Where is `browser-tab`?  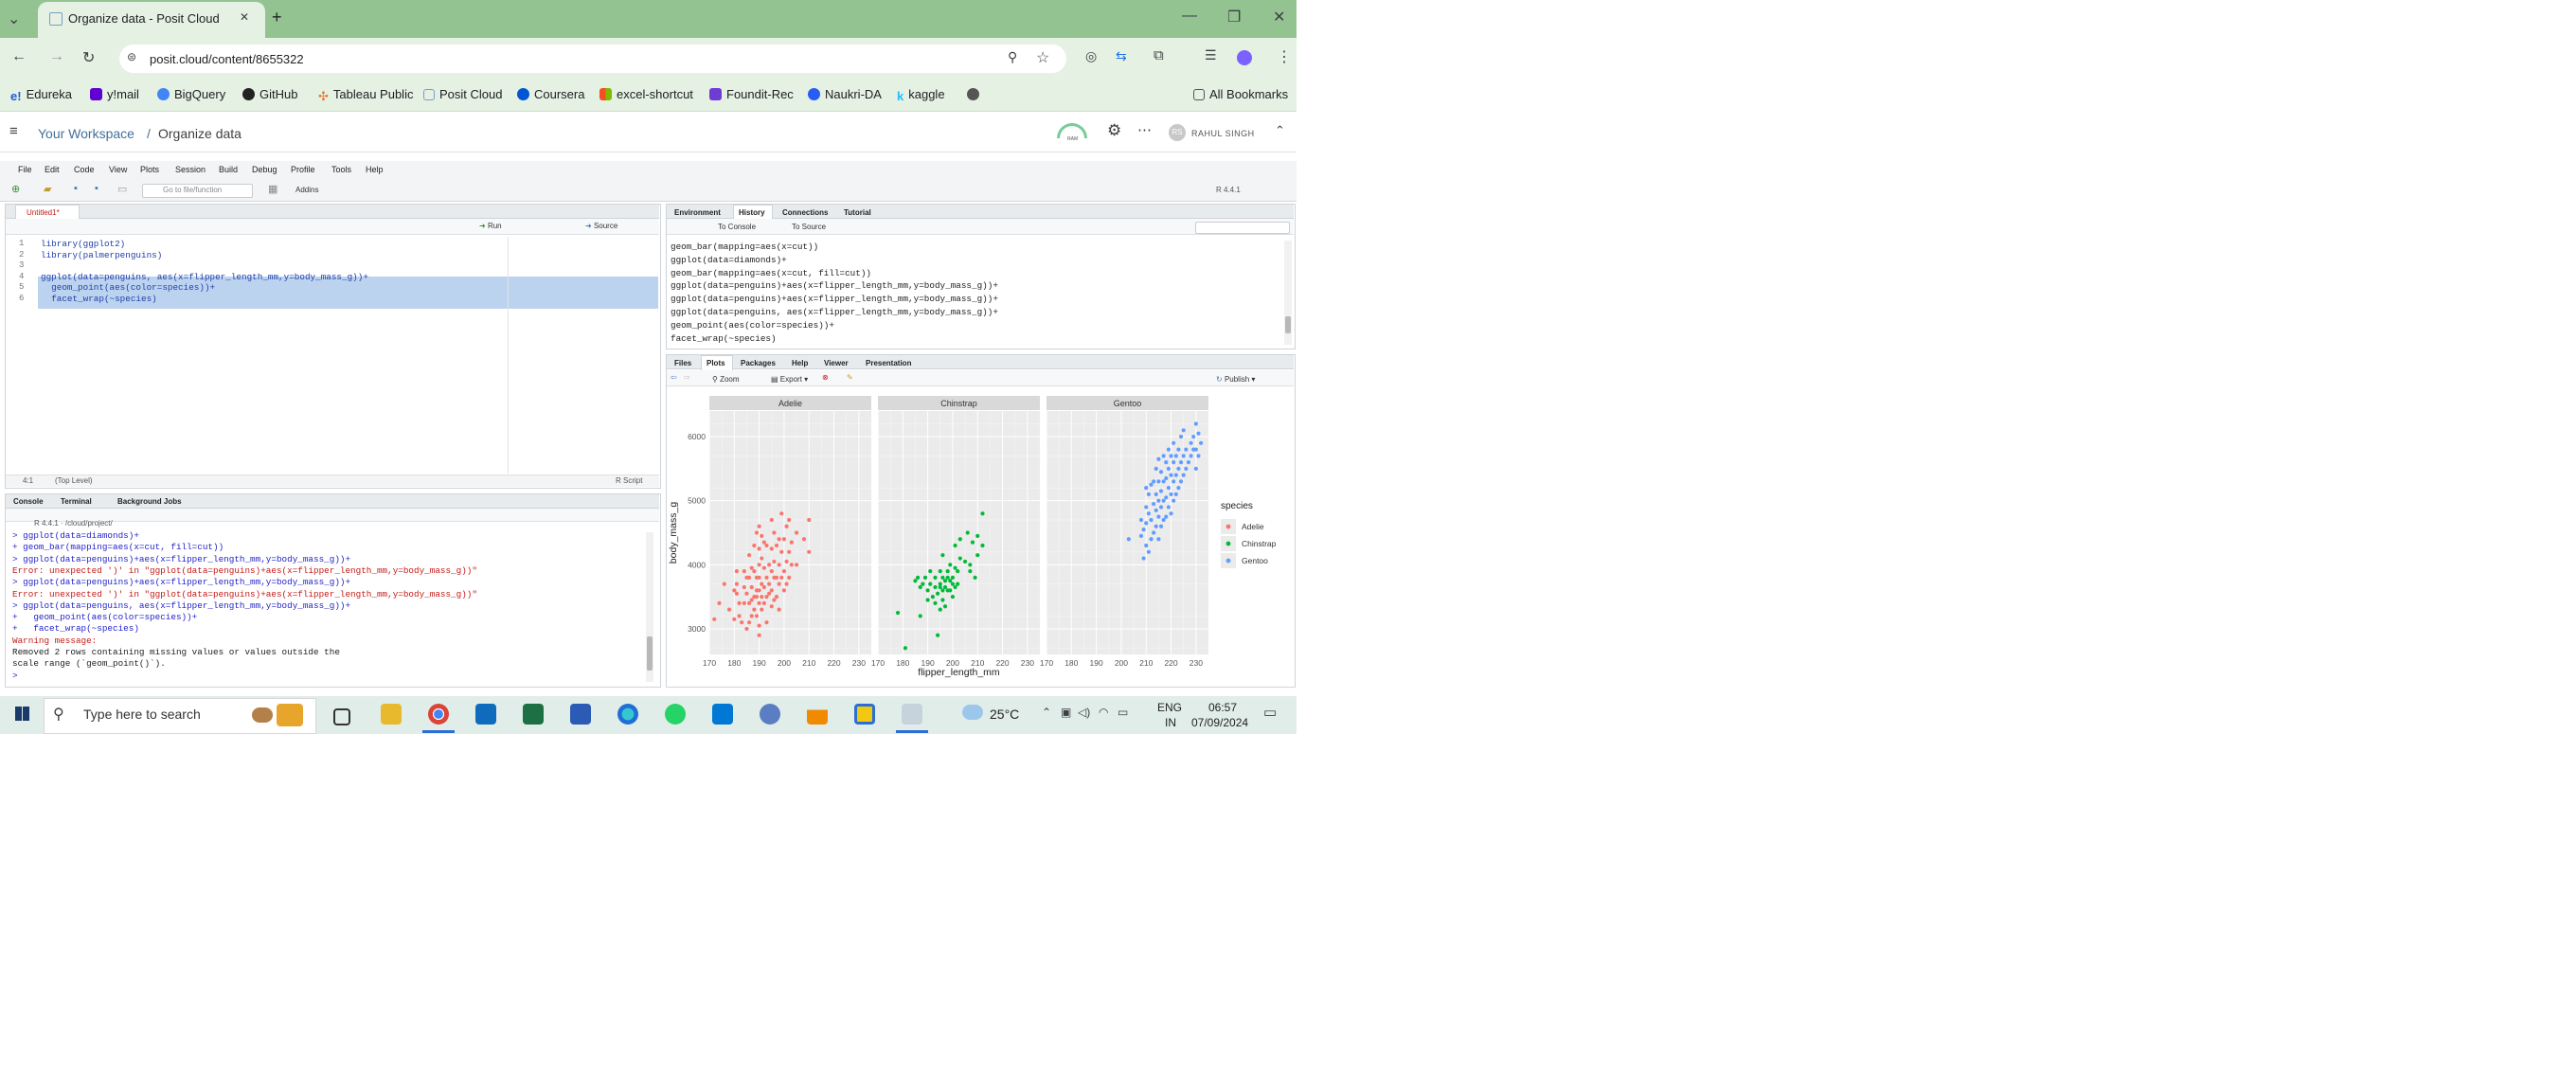 browser-tab is located at coordinates (151, 20).